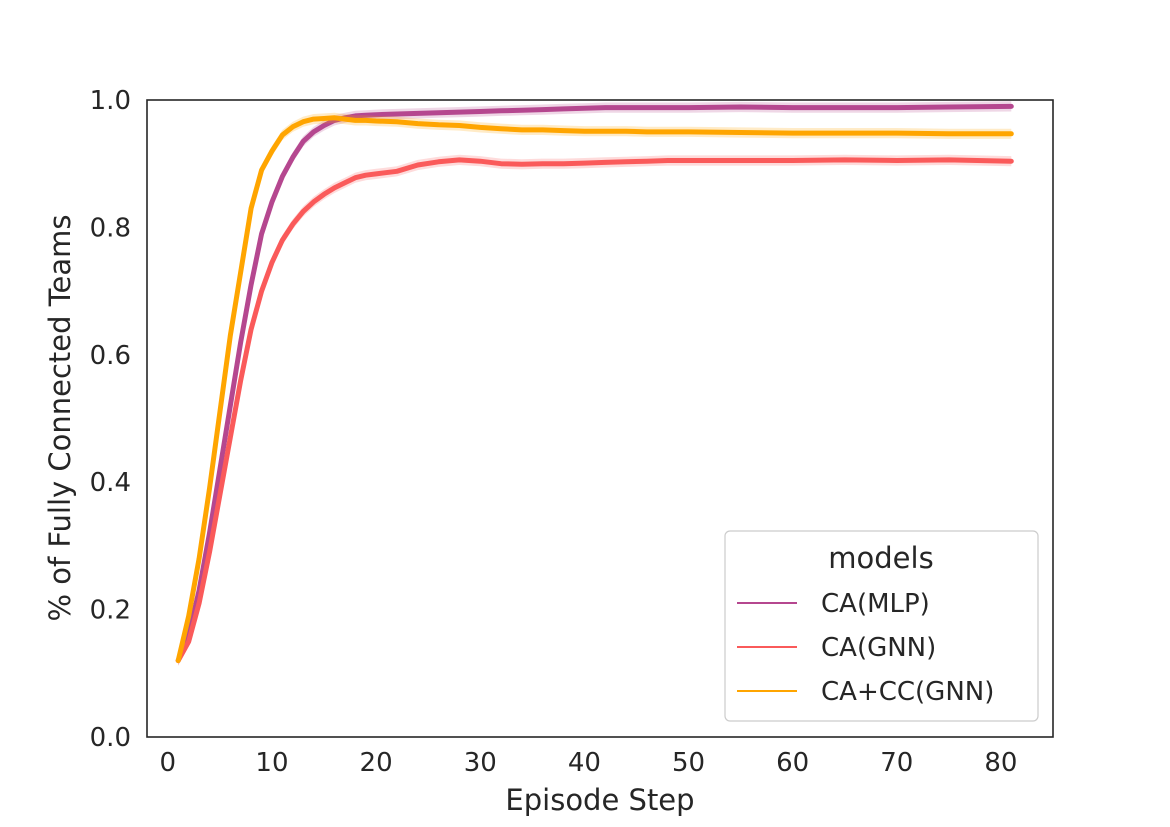  What do you see at coordinates (110, 611) in the screenshot?
I see `y-tick-label: 0.2` at bounding box center [110, 611].